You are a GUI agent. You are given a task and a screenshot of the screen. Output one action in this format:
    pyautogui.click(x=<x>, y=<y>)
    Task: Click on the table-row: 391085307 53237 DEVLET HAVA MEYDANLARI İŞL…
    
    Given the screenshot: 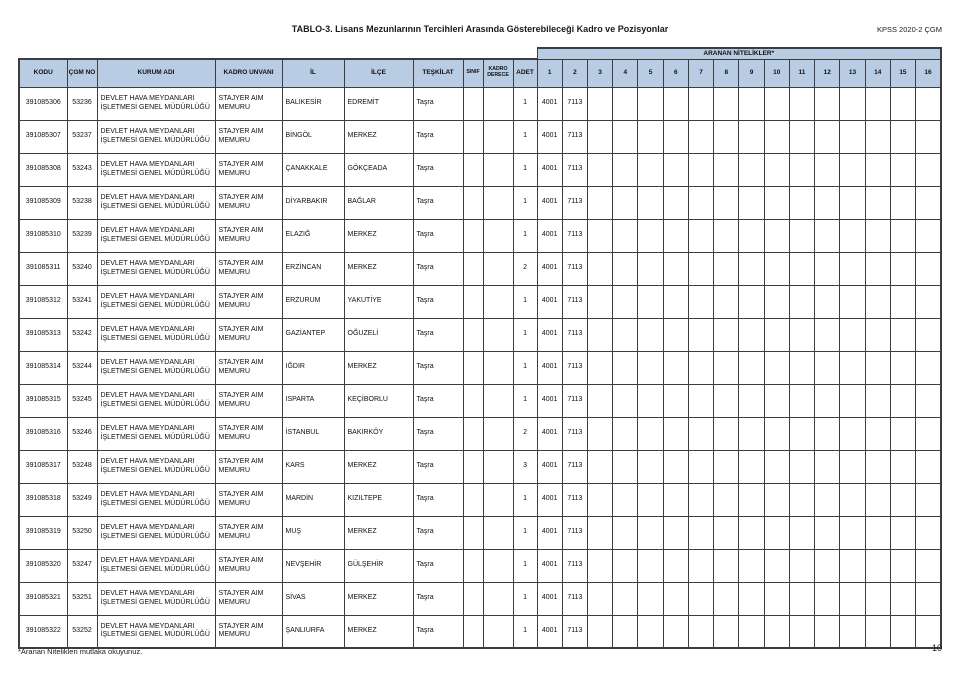 What is the action you would take?
    pyautogui.click(x=480, y=136)
    